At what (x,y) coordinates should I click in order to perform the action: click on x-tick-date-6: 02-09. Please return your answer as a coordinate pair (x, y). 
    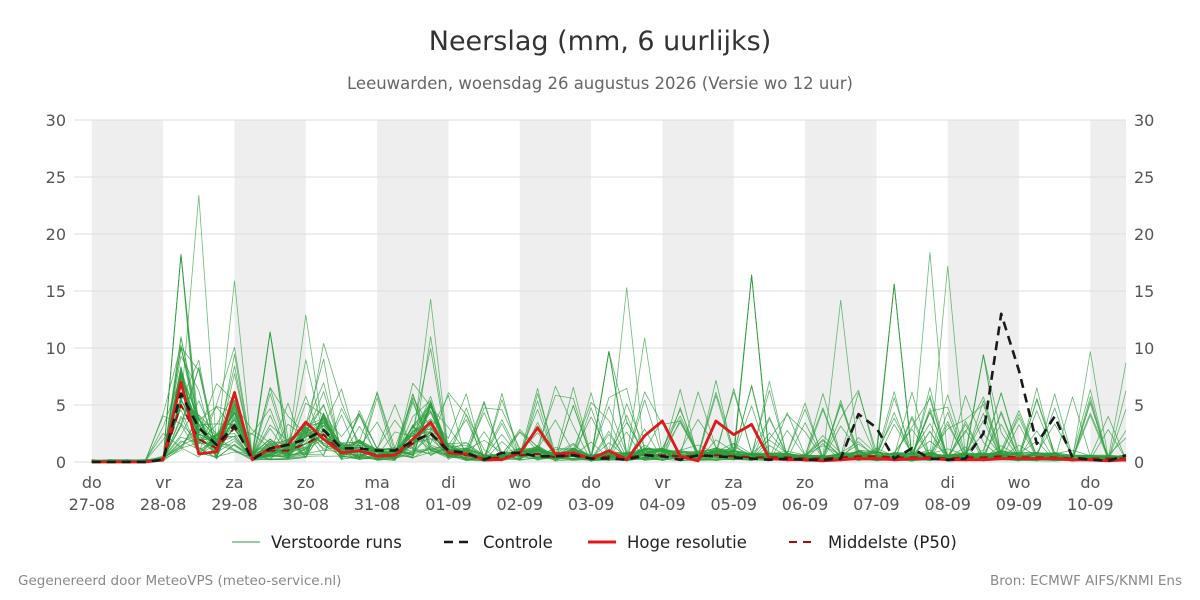
    Looking at the image, I should click on (520, 504).